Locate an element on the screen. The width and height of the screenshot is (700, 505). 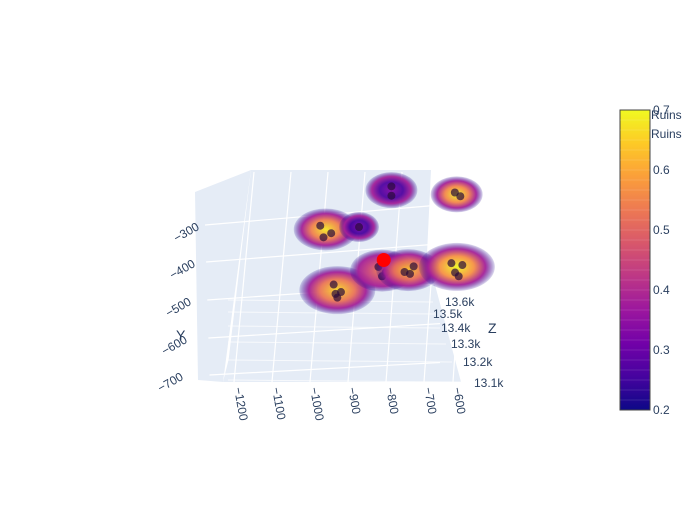
x-tick-label: −700 is located at coordinates (430, 400).